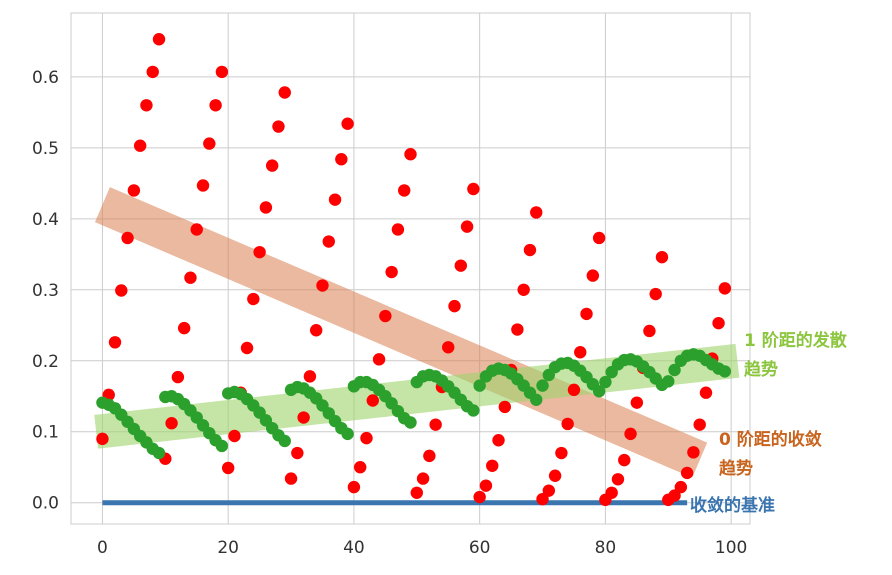 Image resolution: width=892 pixels, height=575 pixels. Describe the element at coordinates (731, 548) in the screenshot. I see `x-tick-label: 100` at that location.